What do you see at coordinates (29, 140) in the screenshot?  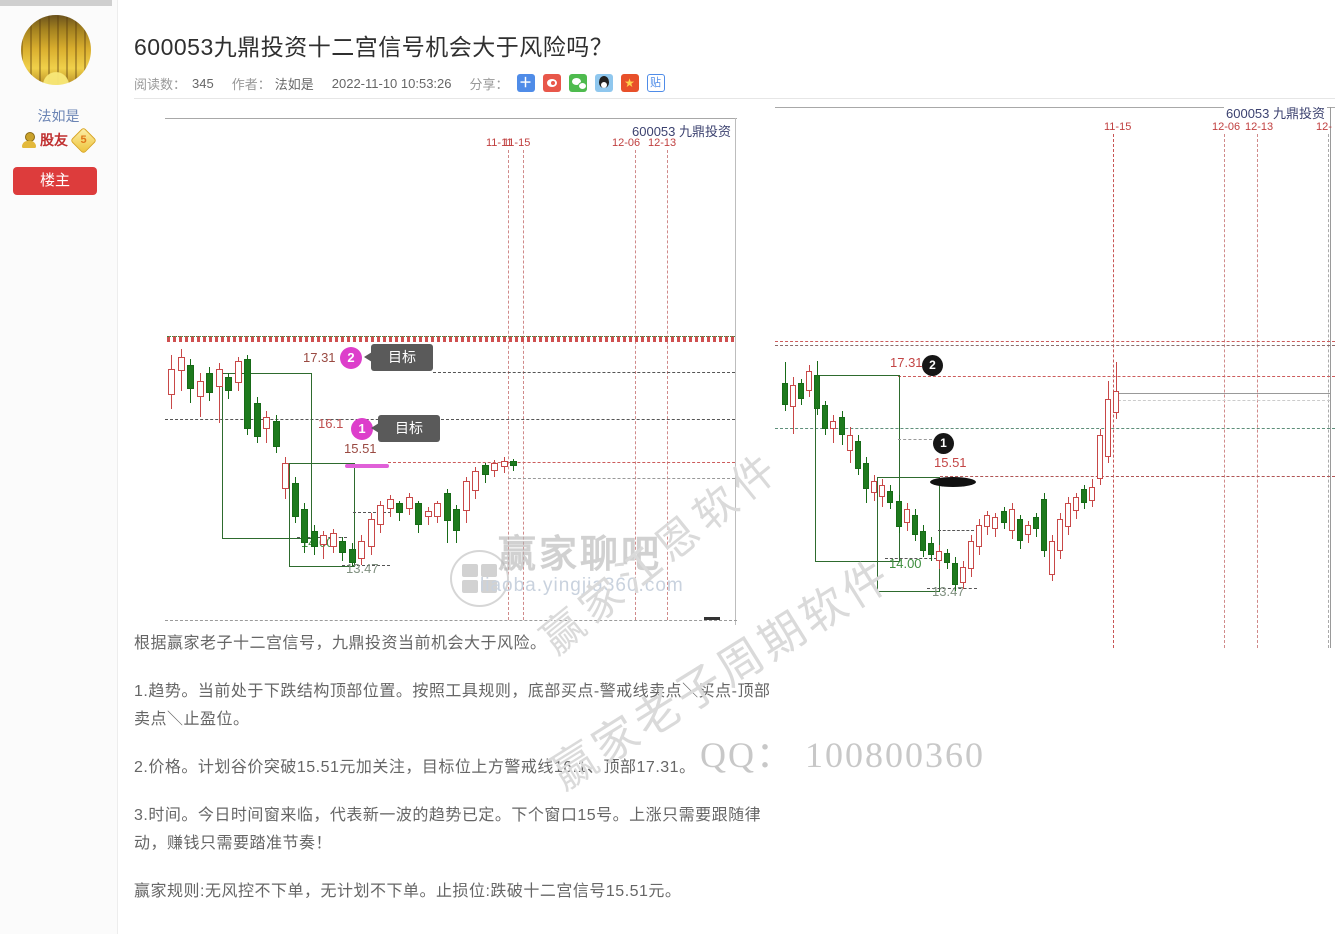 I see `member-icon` at bounding box center [29, 140].